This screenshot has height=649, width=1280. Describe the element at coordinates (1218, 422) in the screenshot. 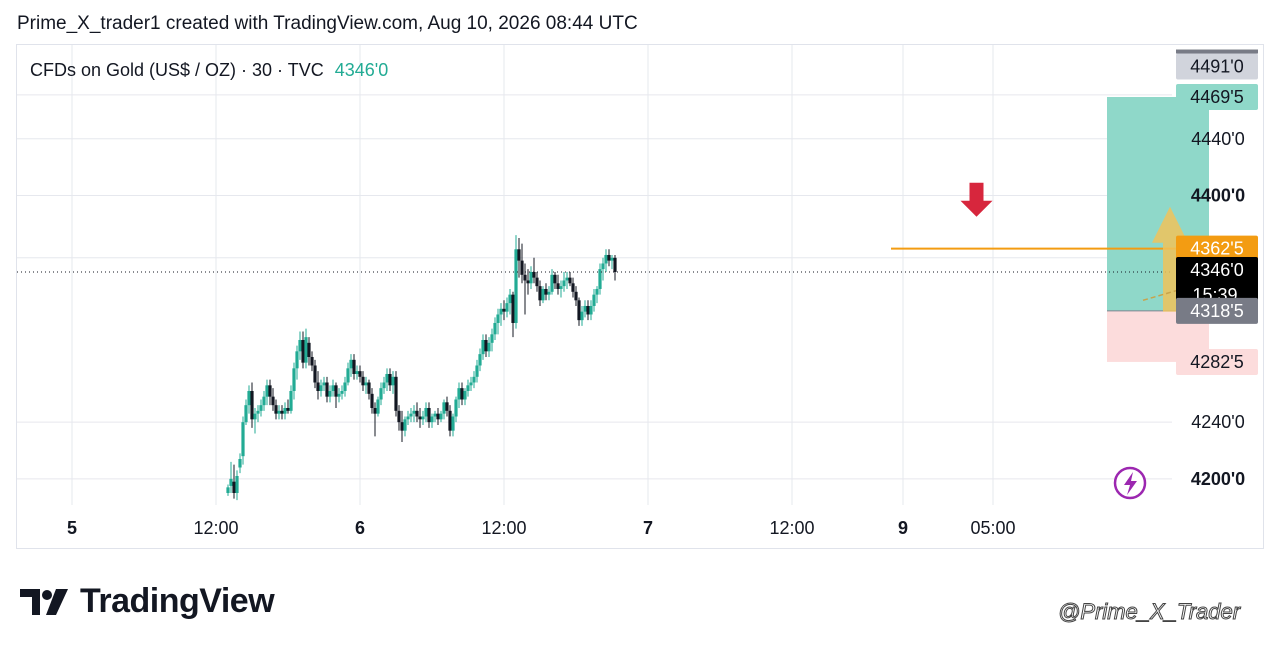

I see `y-tick-label: 4240'0` at that location.